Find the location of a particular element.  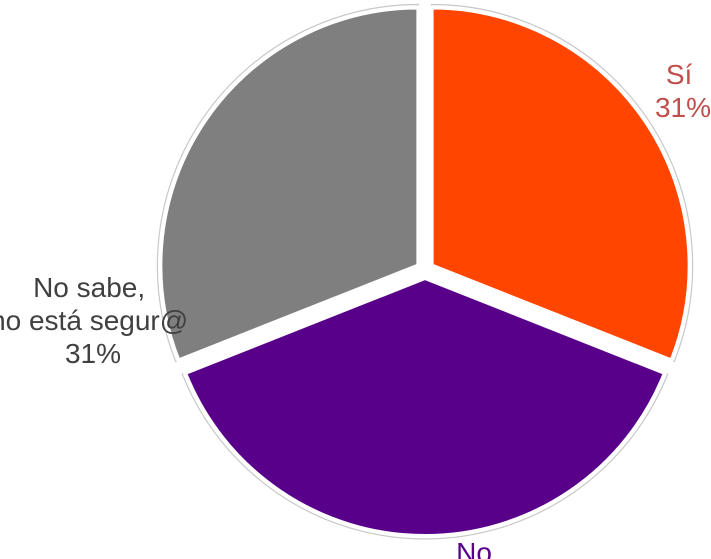

slice-label-no-sabe-percent: 31% is located at coordinates (93, 353).